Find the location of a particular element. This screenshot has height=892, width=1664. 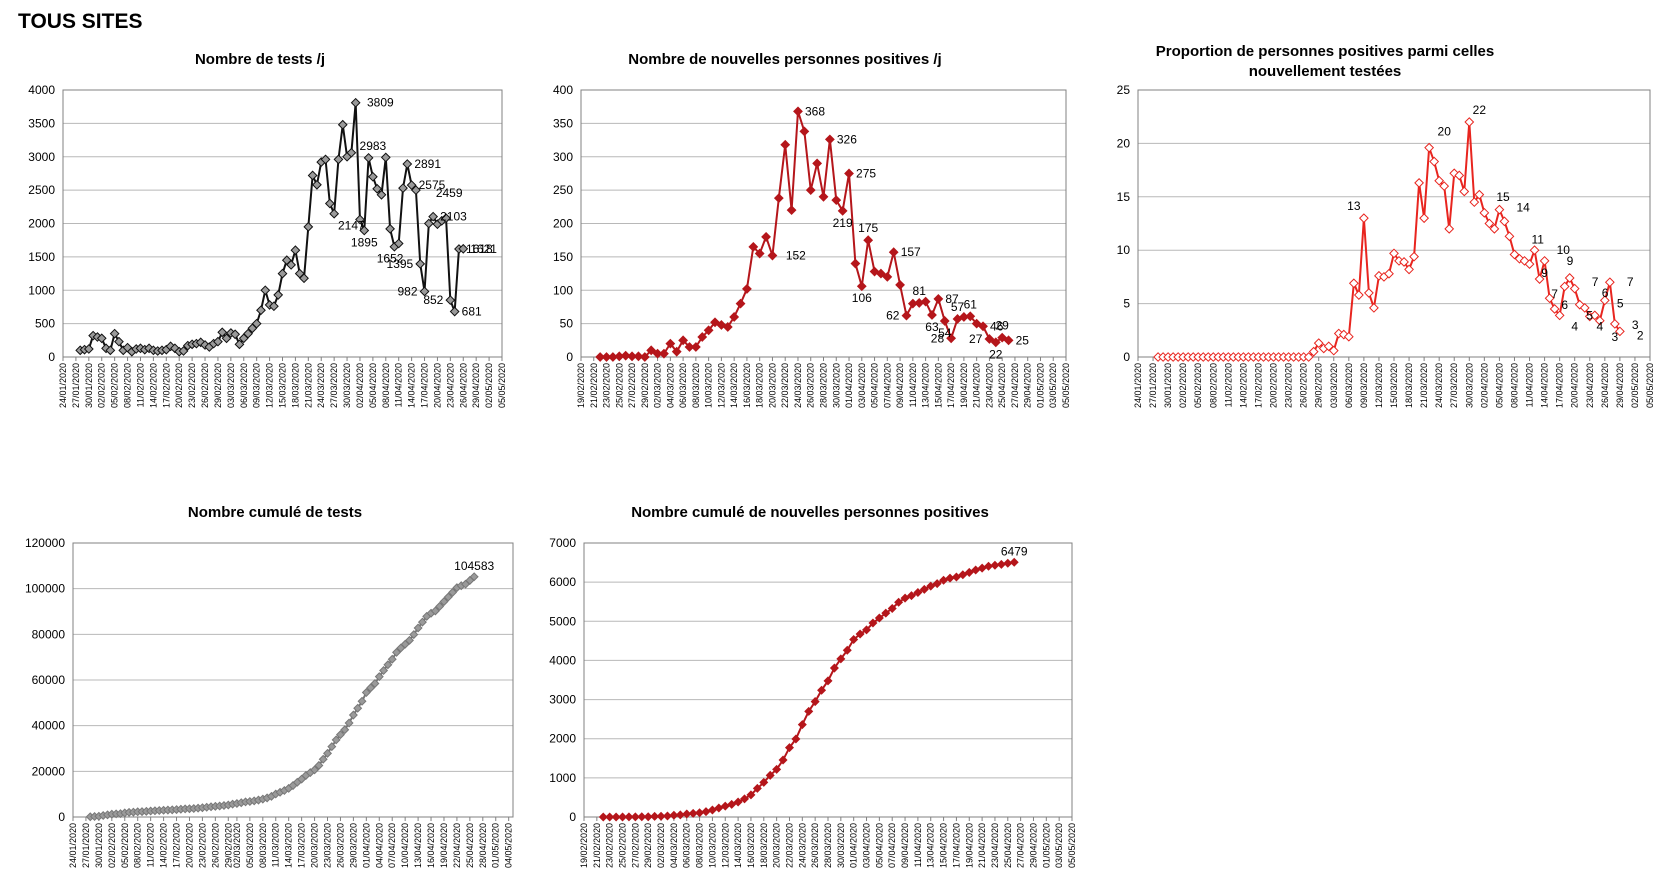

x-tick-label: 11/02/2020 is located at coordinates (140, 385).